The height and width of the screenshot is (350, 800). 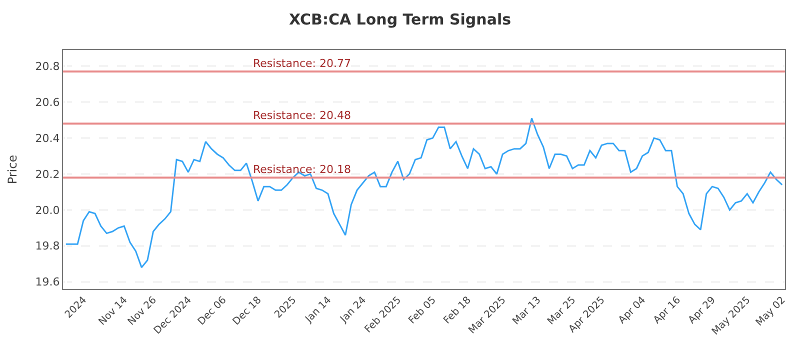 What do you see at coordinates (302, 63) in the screenshot?
I see `ref-line-label: Resistance: 20.77` at bounding box center [302, 63].